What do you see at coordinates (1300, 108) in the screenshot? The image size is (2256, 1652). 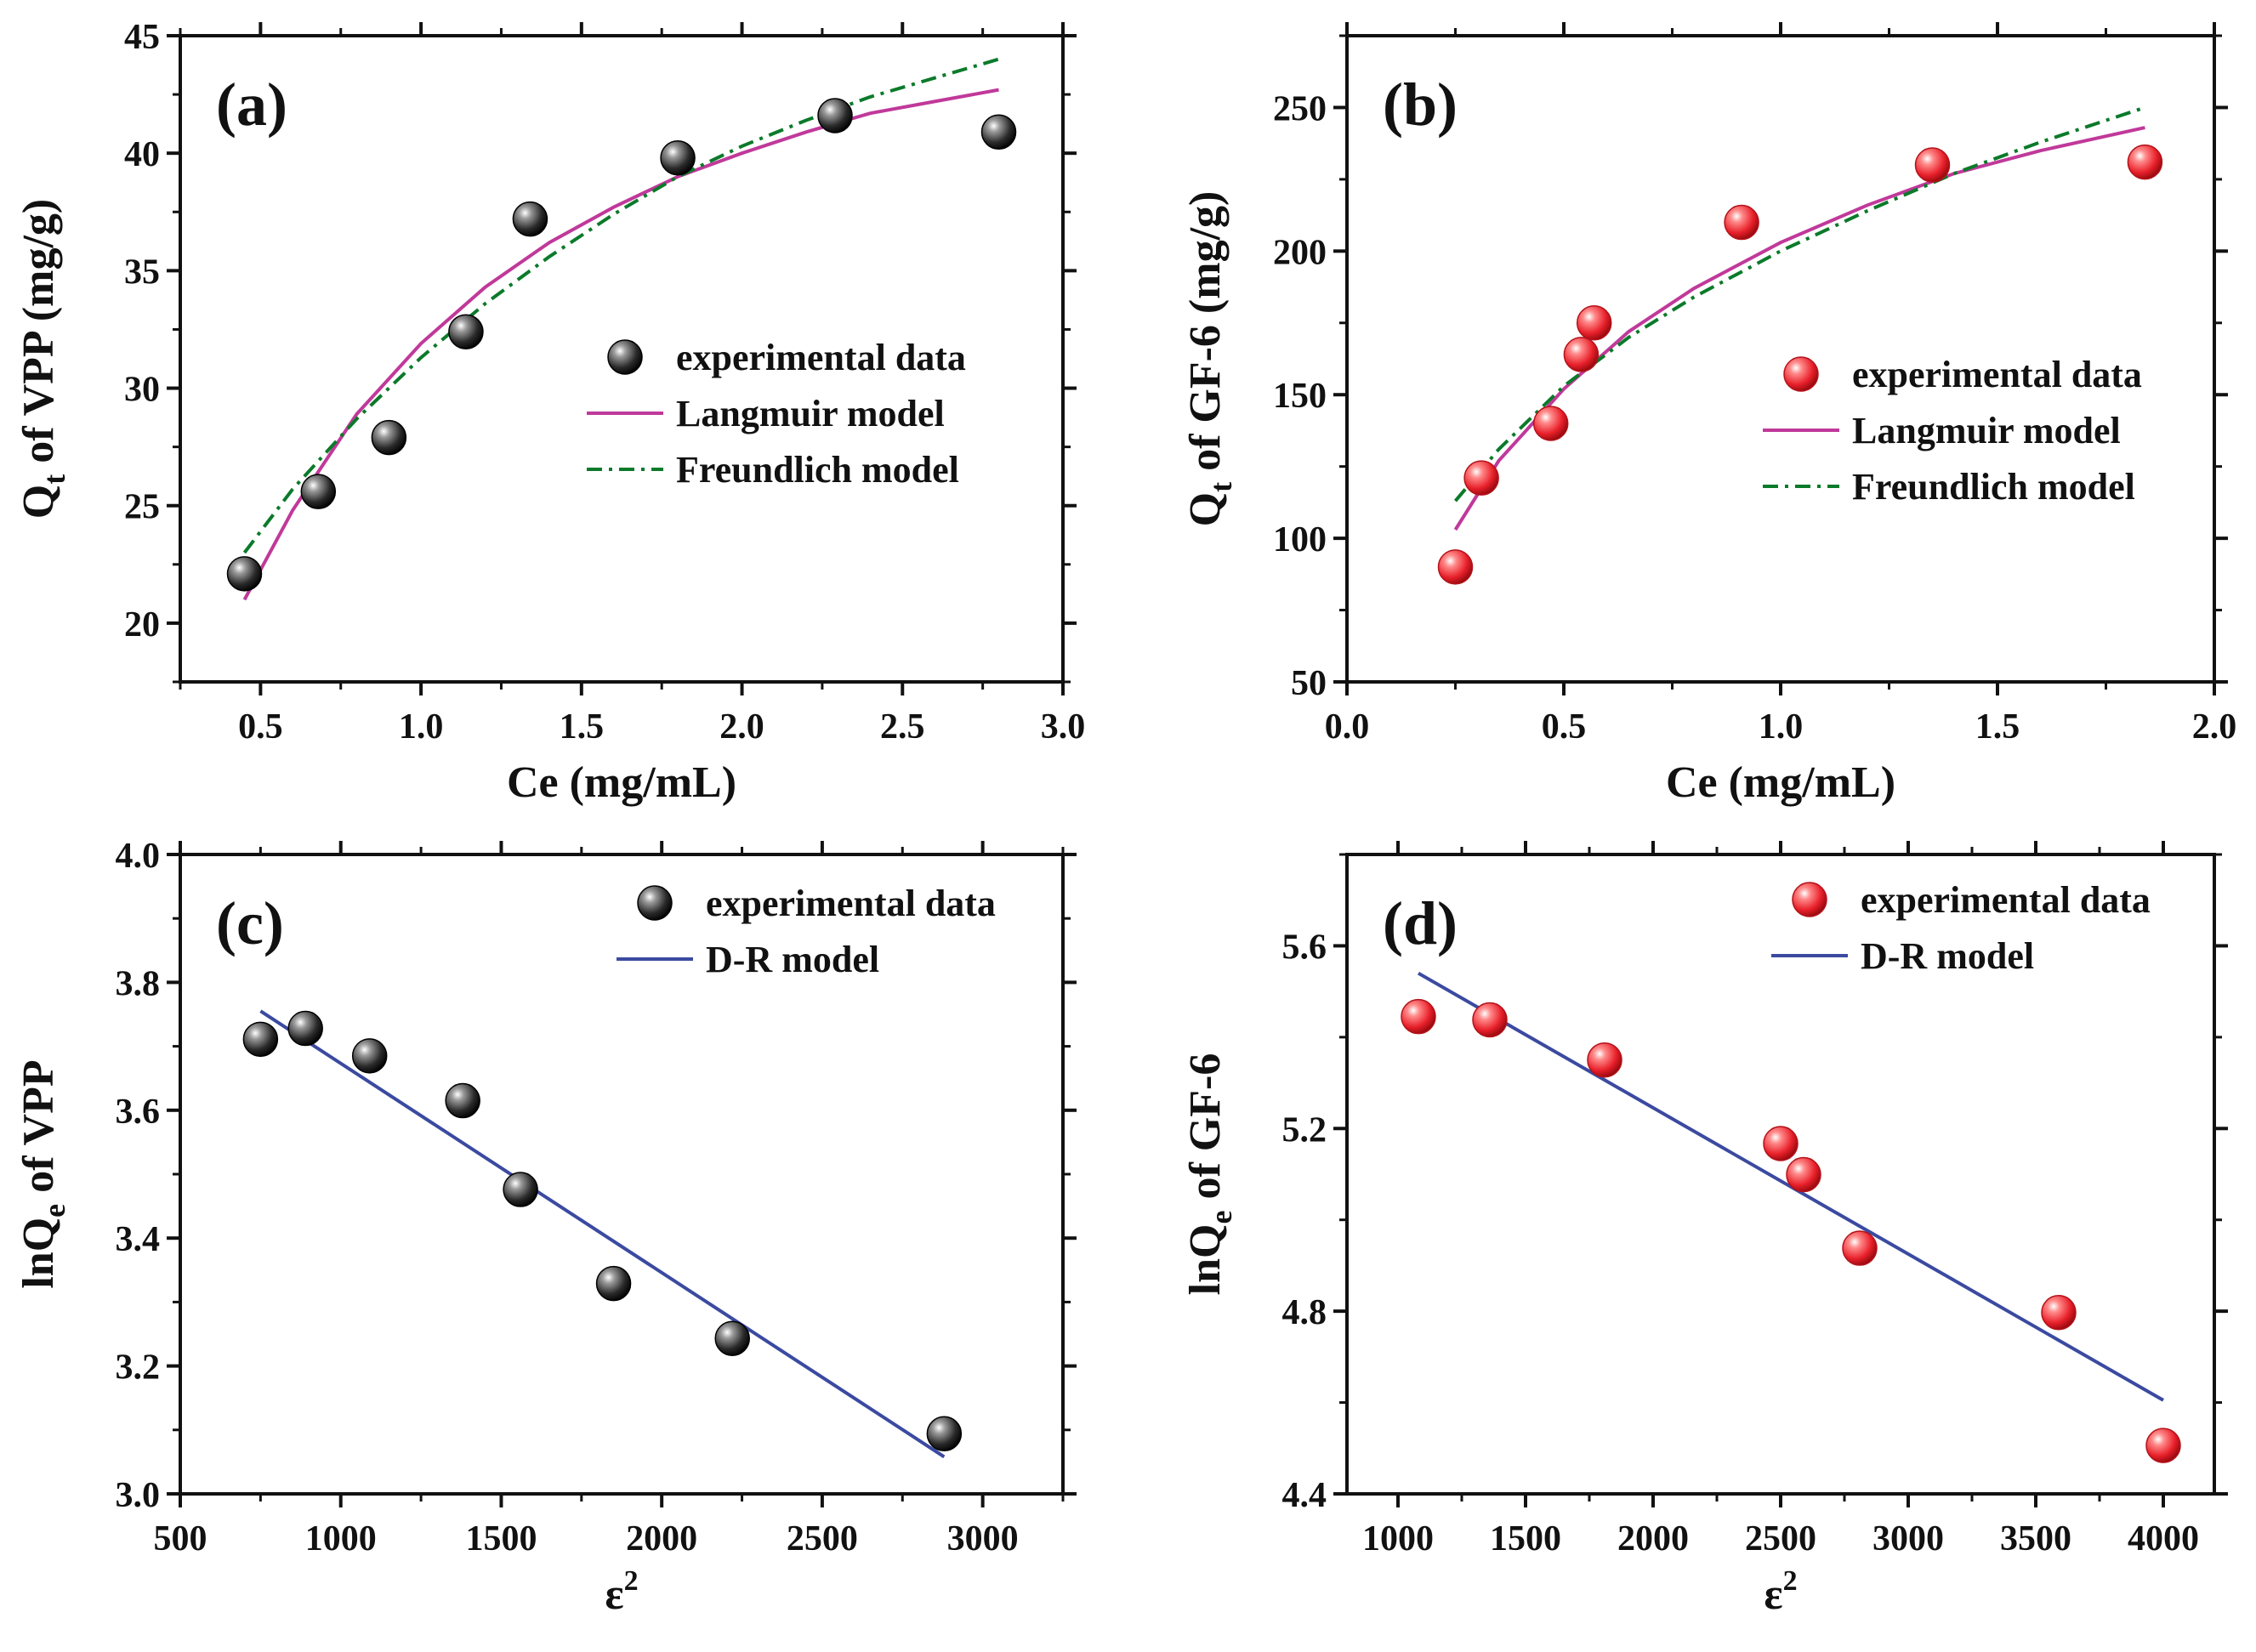 I see `y-tick-label: 250` at bounding box center [1300, 108].